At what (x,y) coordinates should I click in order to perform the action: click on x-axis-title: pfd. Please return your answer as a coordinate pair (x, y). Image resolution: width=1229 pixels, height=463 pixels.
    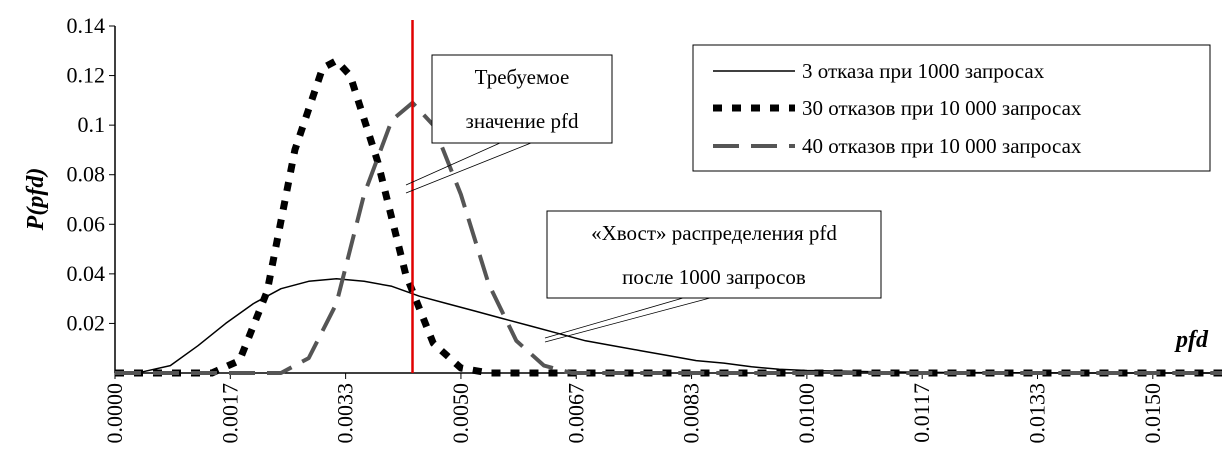
    Looking at the image, I should click on (1191, 340).